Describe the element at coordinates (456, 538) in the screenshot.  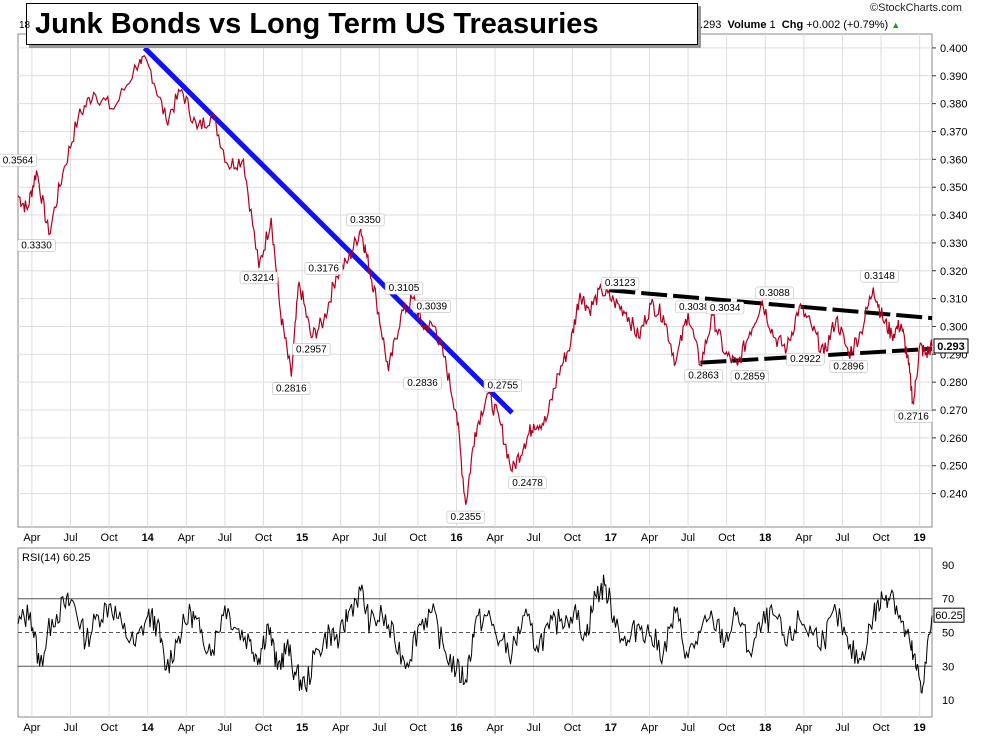
I see `price-x-tick-label: 16` at that location.